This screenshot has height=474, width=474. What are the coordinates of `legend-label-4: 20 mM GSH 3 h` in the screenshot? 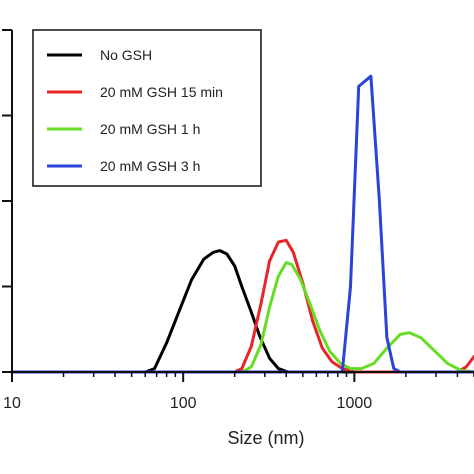 It's located at (150, 166).